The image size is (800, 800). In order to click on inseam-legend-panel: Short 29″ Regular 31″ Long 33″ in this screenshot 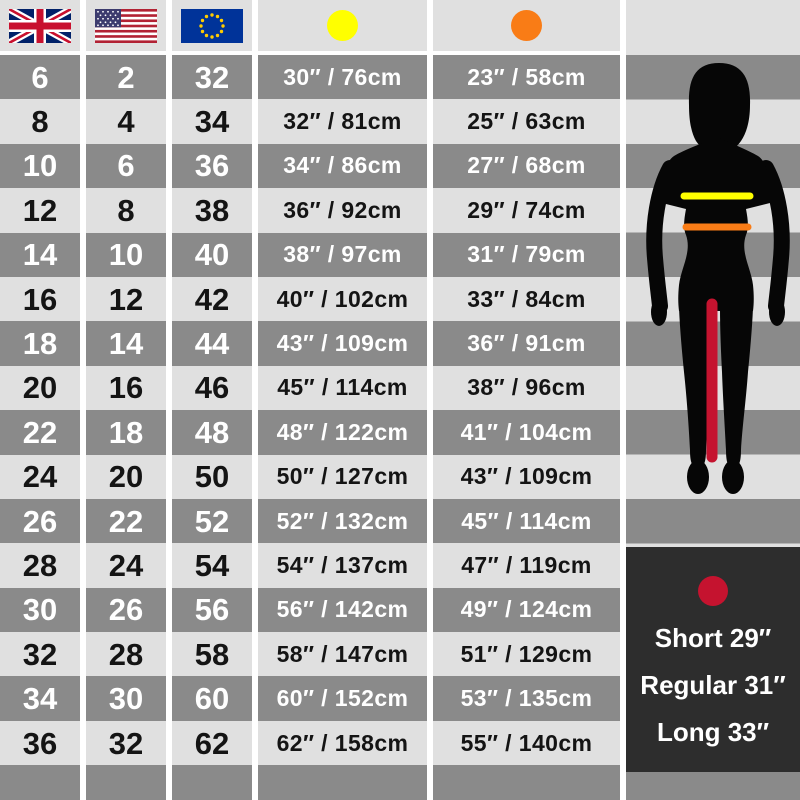, I will do `click(713, 659)`.